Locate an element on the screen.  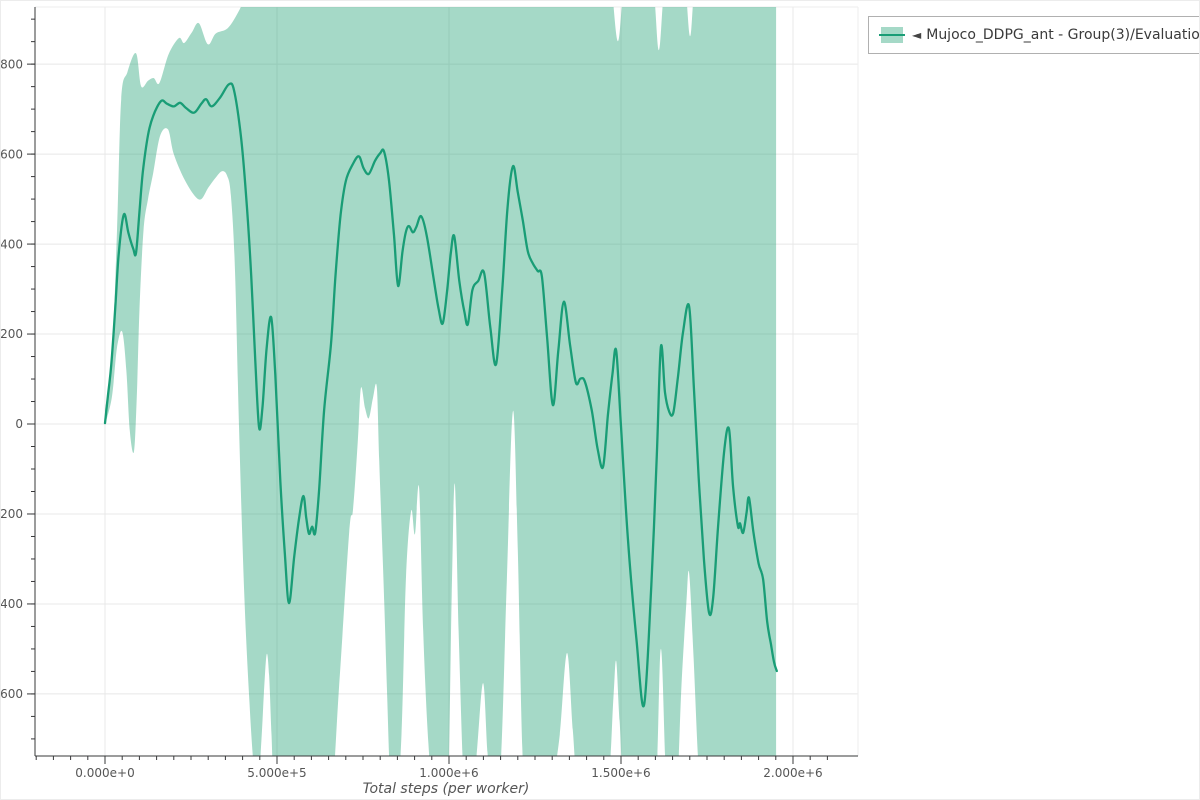
legend-collapse-arrow-icon: ◄ is located at coordinates (917, 35).